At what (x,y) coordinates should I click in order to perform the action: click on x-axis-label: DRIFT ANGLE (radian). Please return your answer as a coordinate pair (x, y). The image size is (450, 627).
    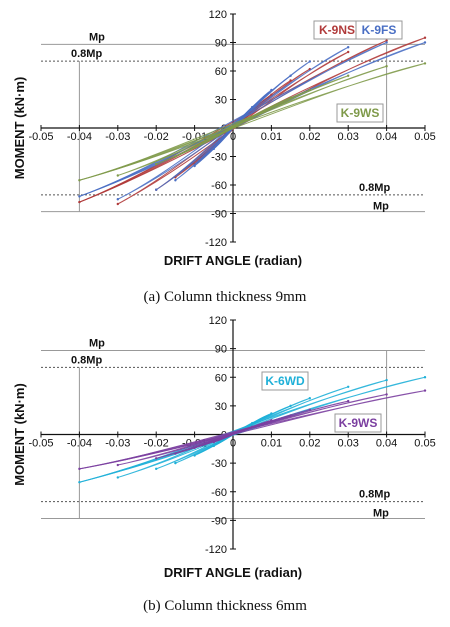
    Looking at the image, I should click on (233, 572).